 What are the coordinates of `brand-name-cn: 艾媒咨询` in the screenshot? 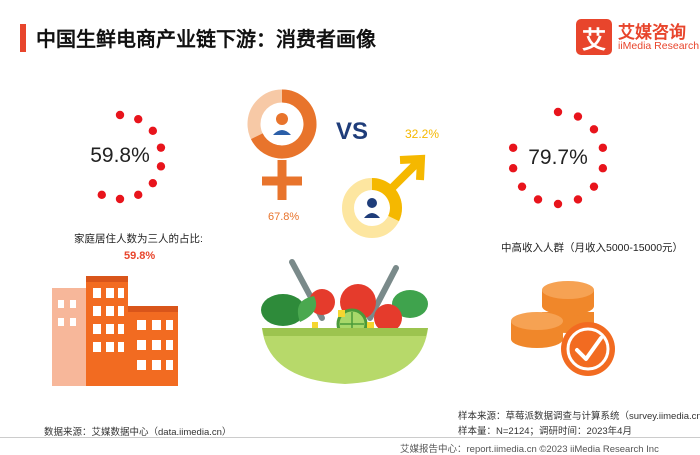 It's located at (652, 32).